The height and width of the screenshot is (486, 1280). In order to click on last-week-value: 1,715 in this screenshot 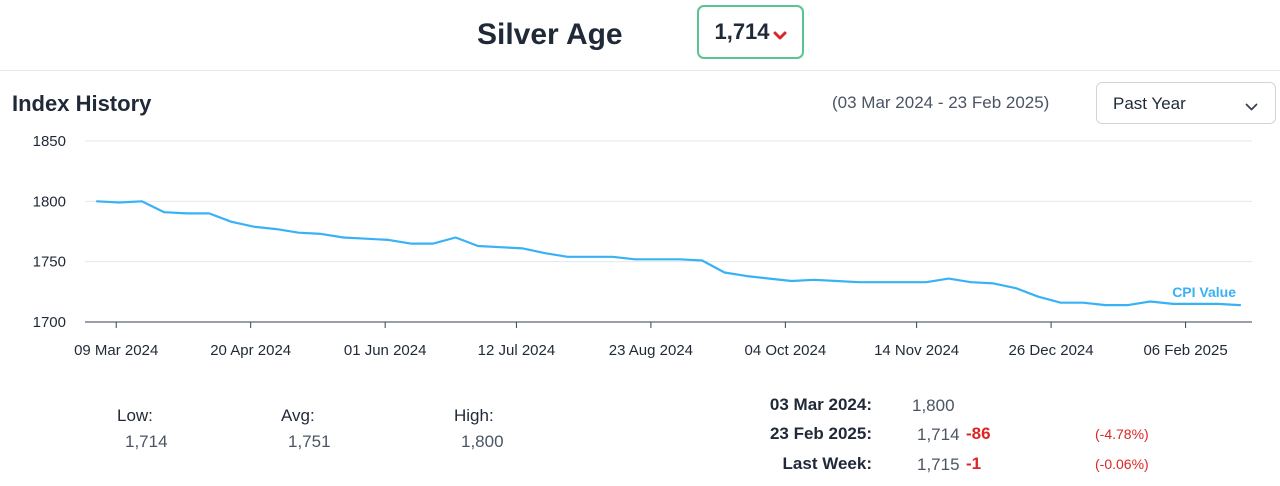, I will do `click(938, 464)`.